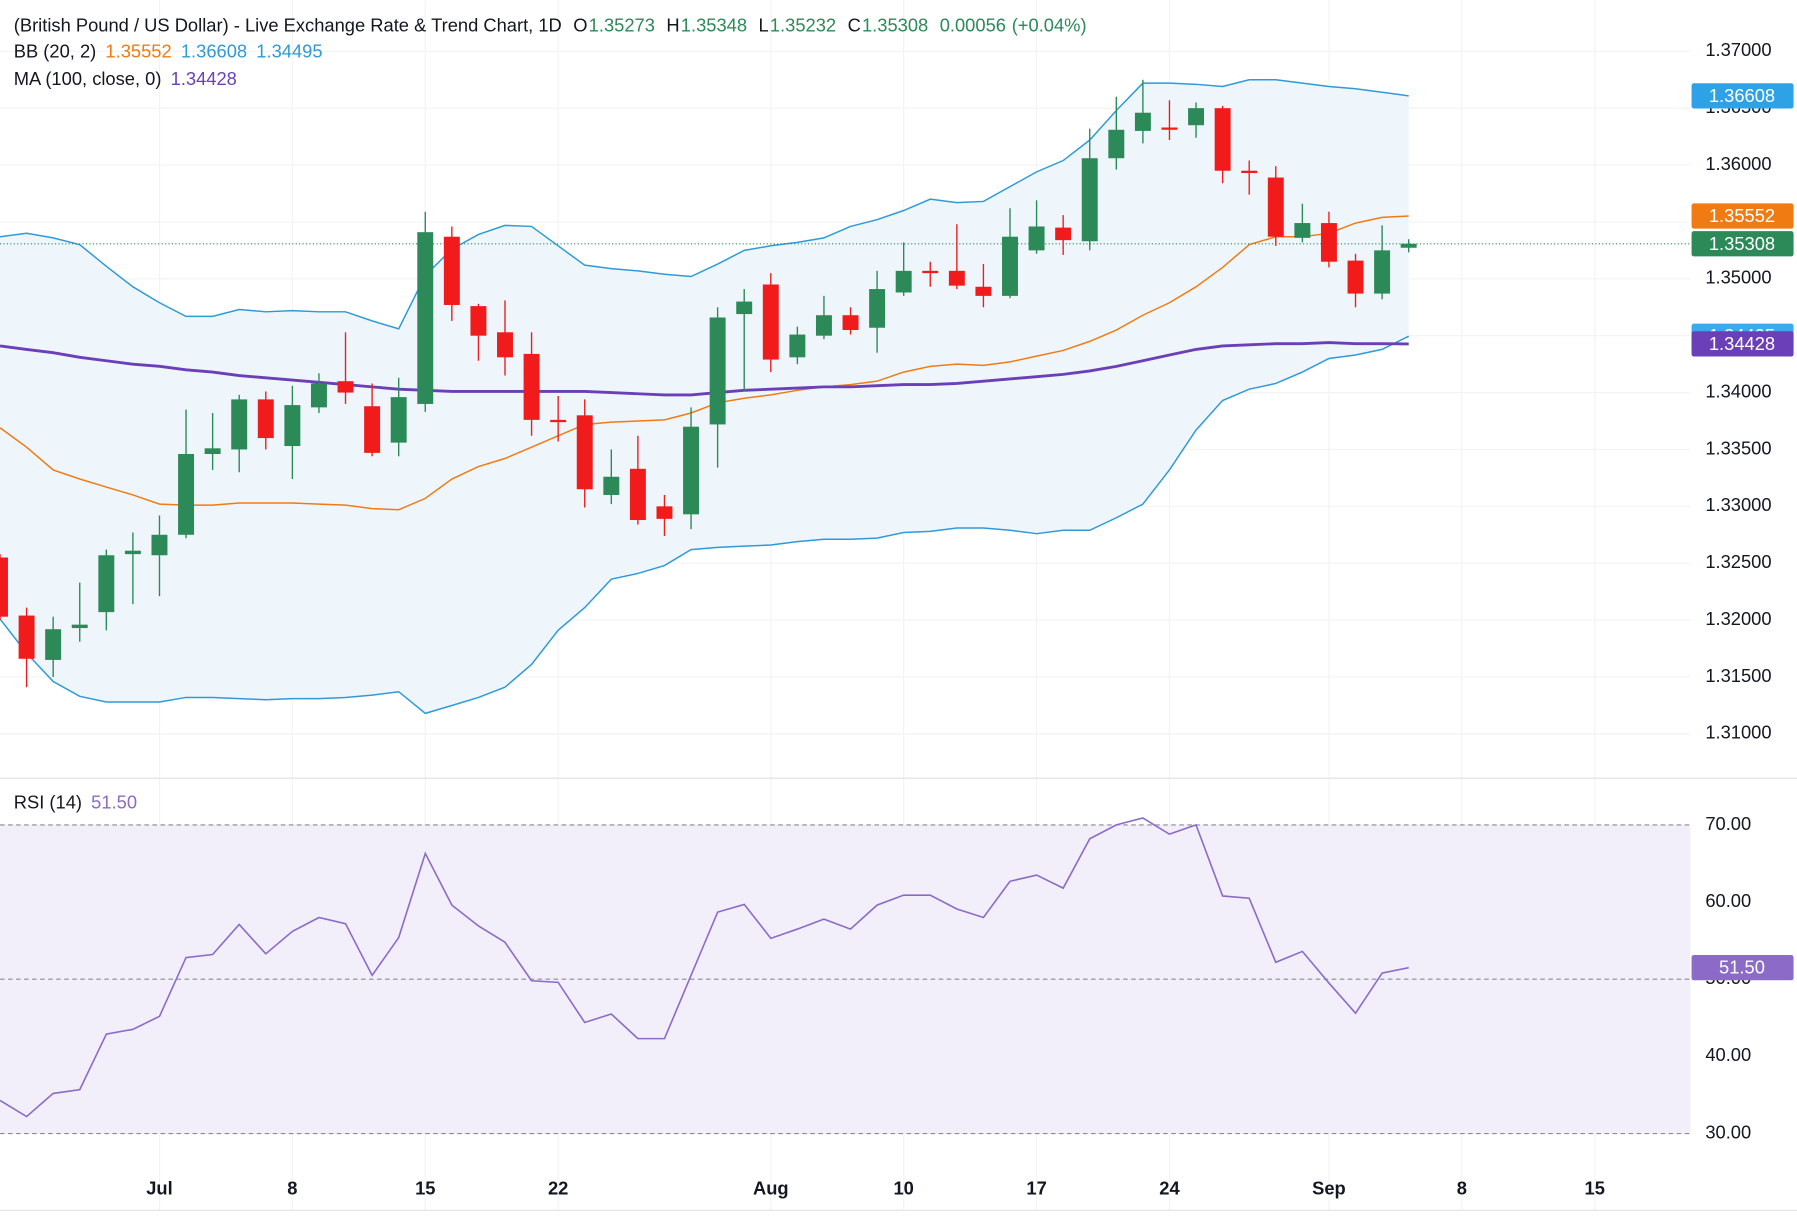 The width and height of the screenshot is (1797, 1223). I want to click on price-badge-label: 1.34428, so click(1742, 343).